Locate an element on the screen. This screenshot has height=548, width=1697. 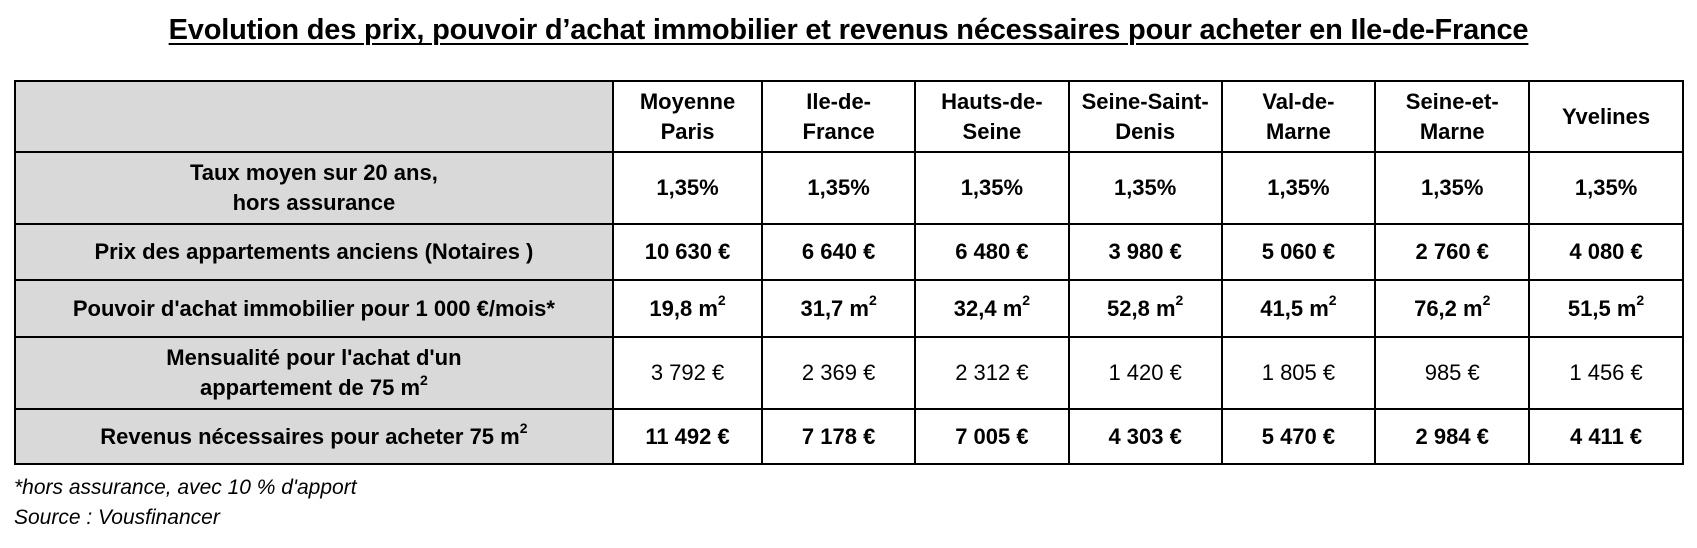
table-cell: 4 080 € is located at coordinates (1606, 252).